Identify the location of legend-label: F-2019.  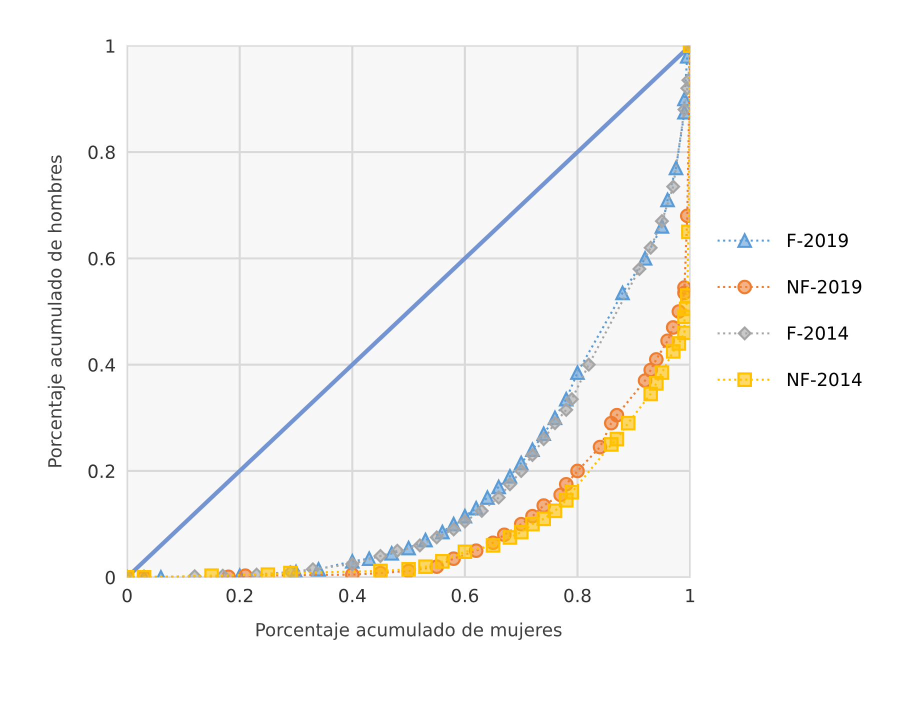
(818, 241).